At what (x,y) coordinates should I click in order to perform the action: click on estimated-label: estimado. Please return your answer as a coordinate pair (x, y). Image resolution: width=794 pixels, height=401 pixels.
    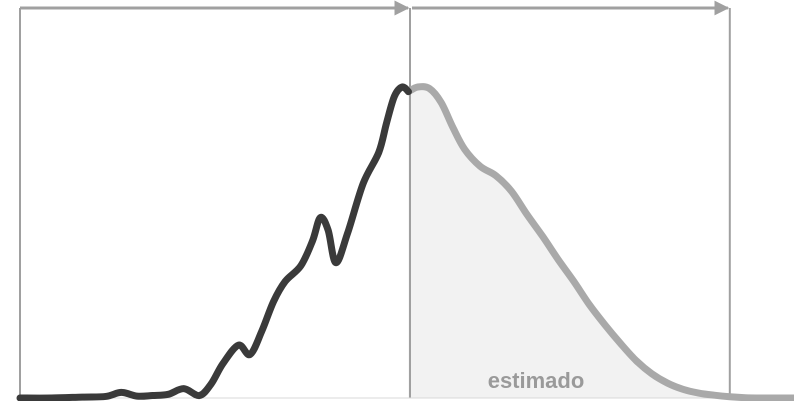
    Looking at the image, I should click on (536, 380).